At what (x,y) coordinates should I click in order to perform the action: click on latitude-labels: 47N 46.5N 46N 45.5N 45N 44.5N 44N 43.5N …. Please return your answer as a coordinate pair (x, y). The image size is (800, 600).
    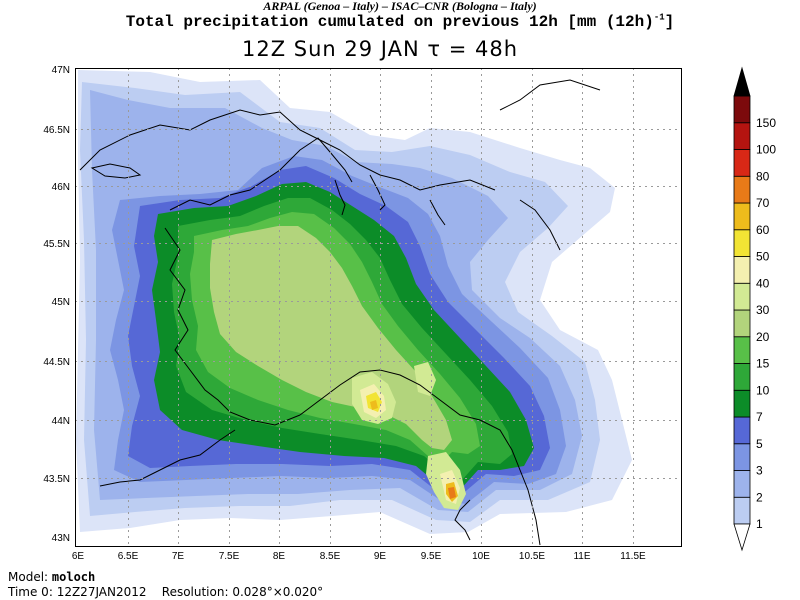
    Looking at the image, I should click on (56, 304).